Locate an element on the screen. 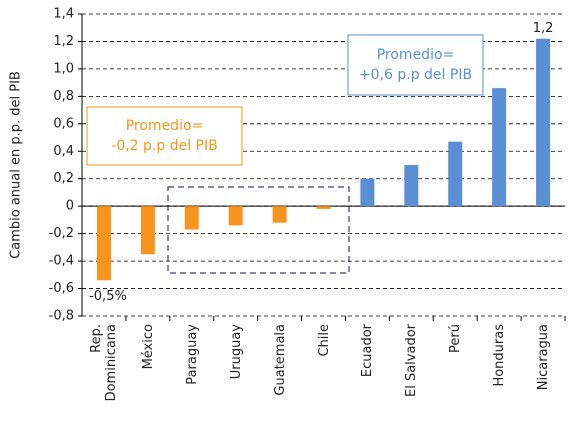 The height and width of the screenshot is (429, 575). x-tick-label: Uruguay is located at coordinates (236, 352).